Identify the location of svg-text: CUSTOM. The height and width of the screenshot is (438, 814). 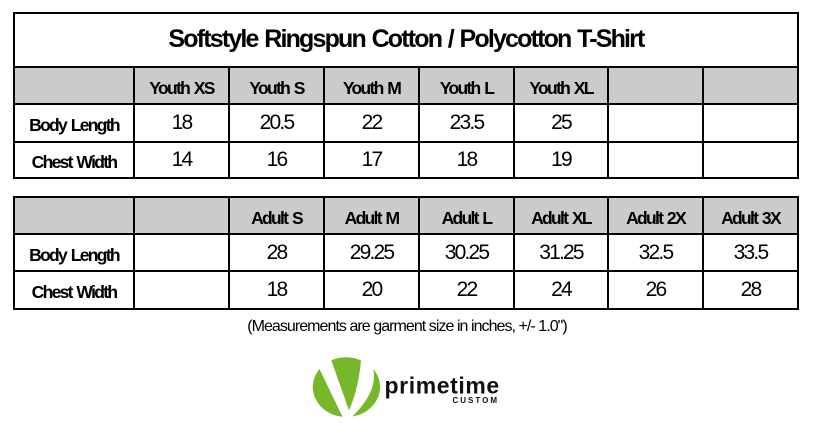
(476, 400).